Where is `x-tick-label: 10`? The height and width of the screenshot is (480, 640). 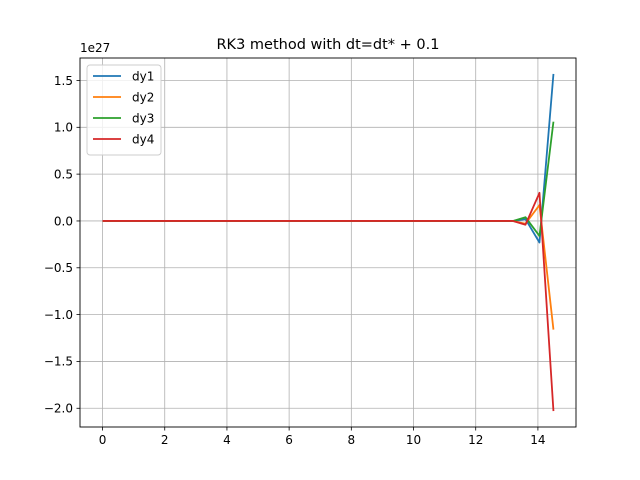 x-tick-label: 10 is located at coordinates (413, 440).